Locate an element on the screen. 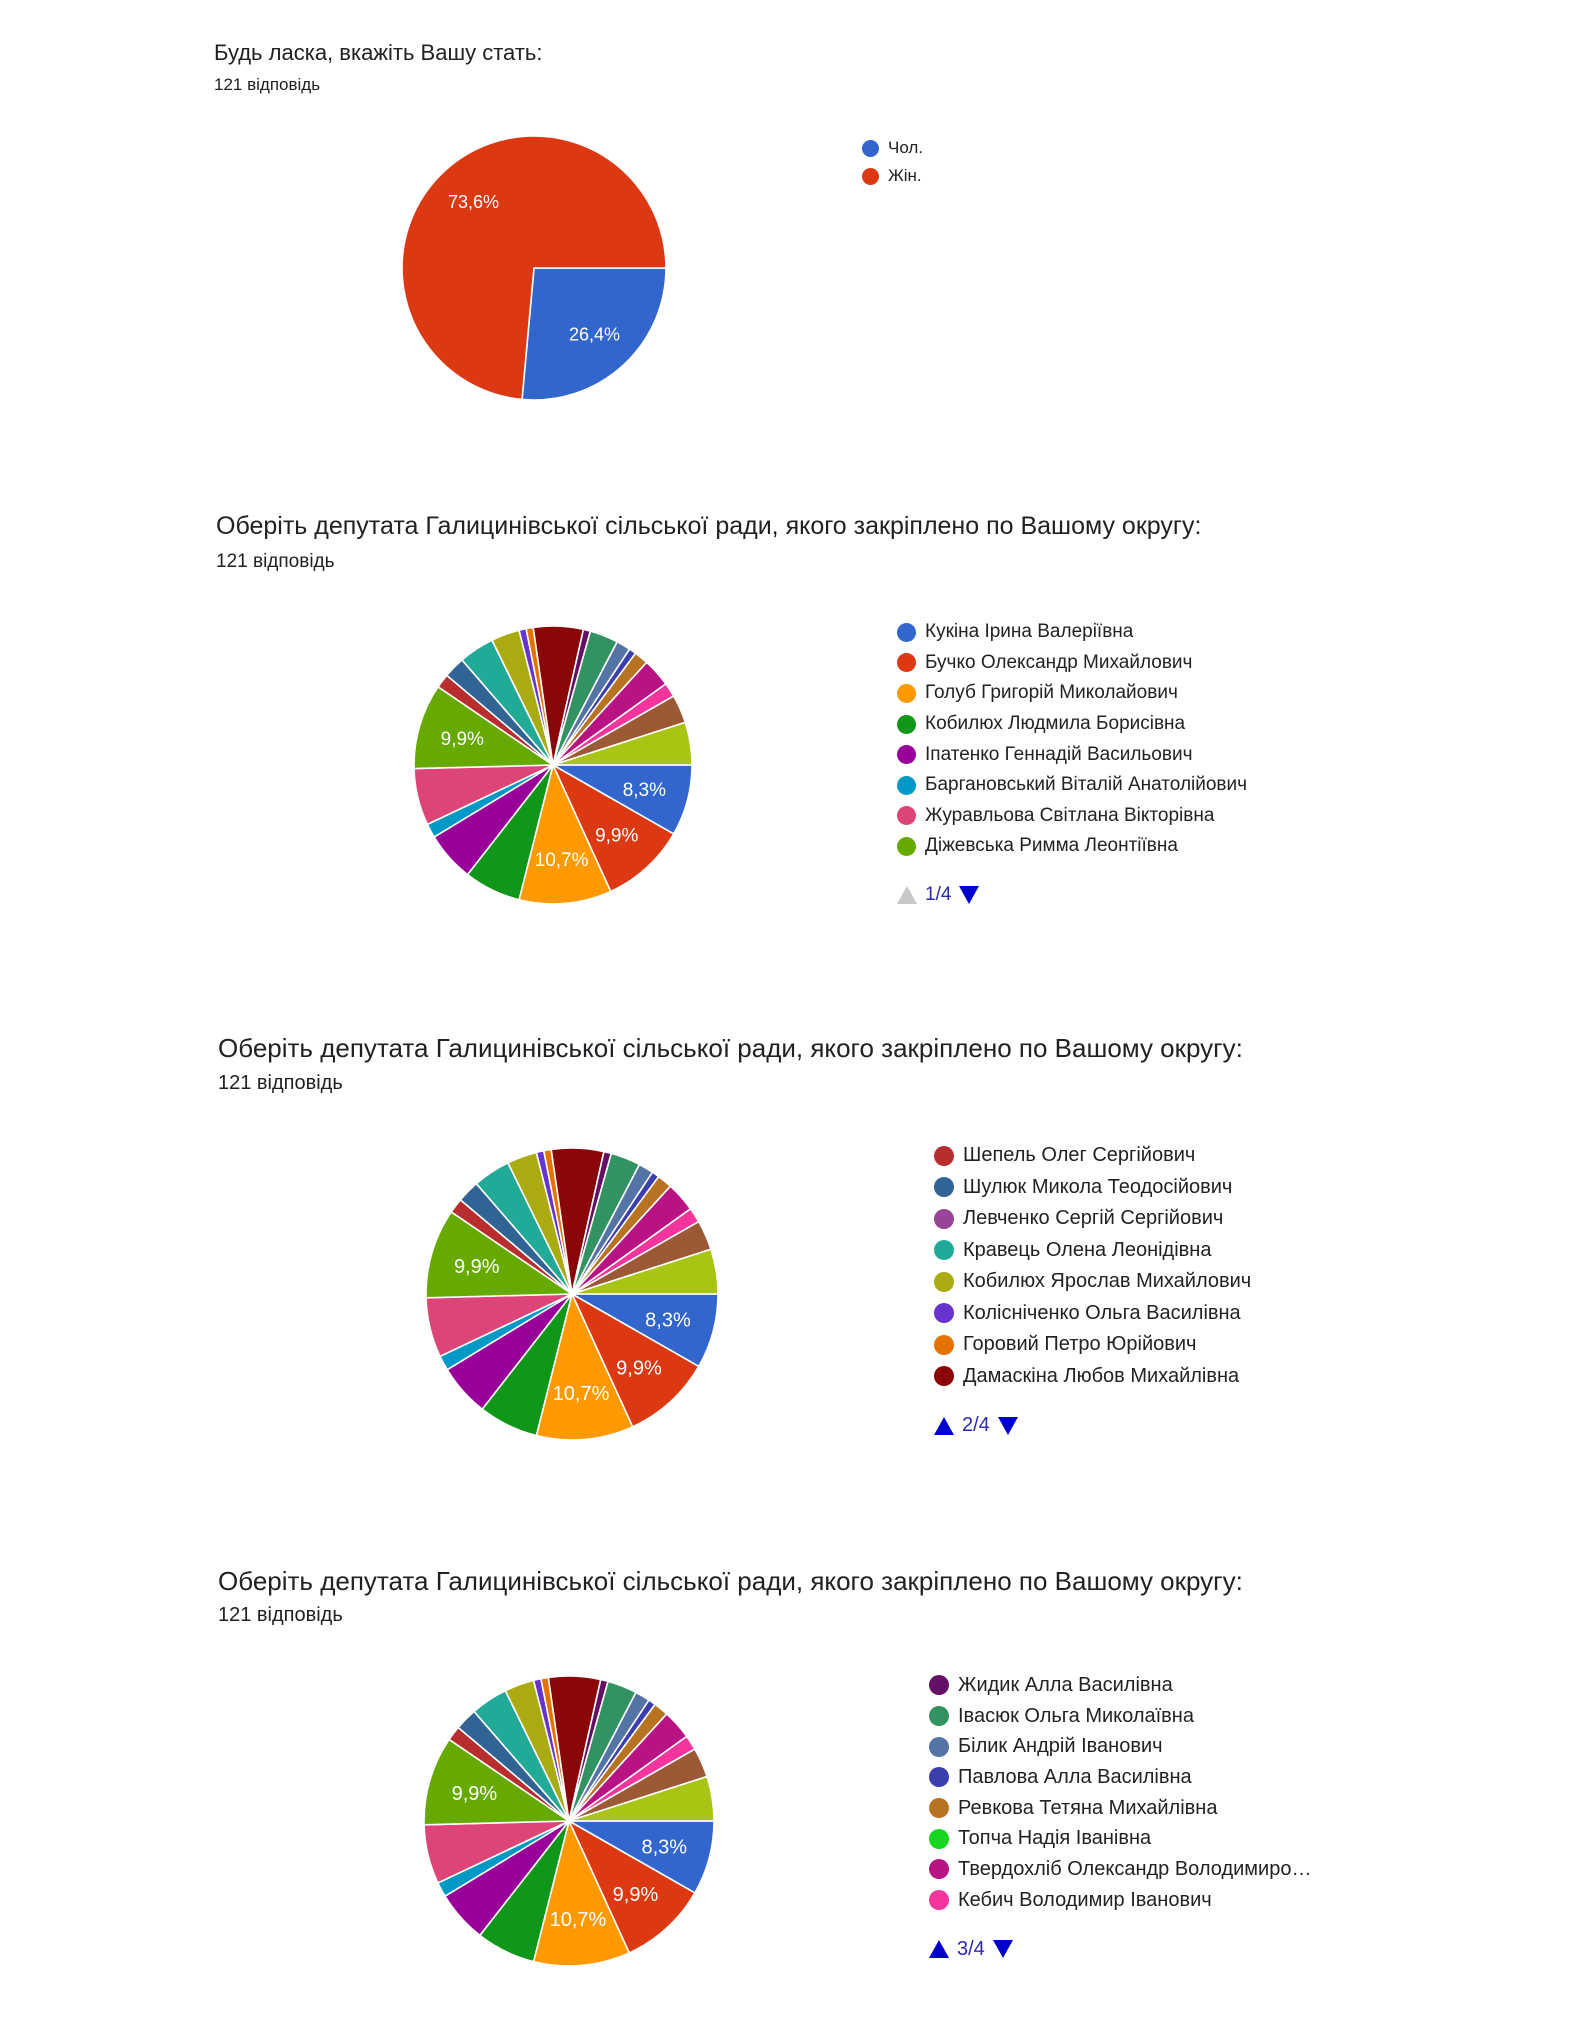  legend-label: Топча Надія Іванівна is located at coordinates (1055, 1838).